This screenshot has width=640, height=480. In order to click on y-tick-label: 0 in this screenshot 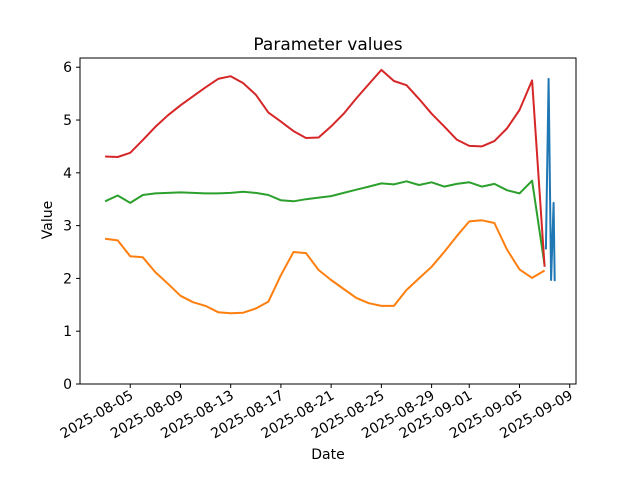, I will do `click(67, 385)`.